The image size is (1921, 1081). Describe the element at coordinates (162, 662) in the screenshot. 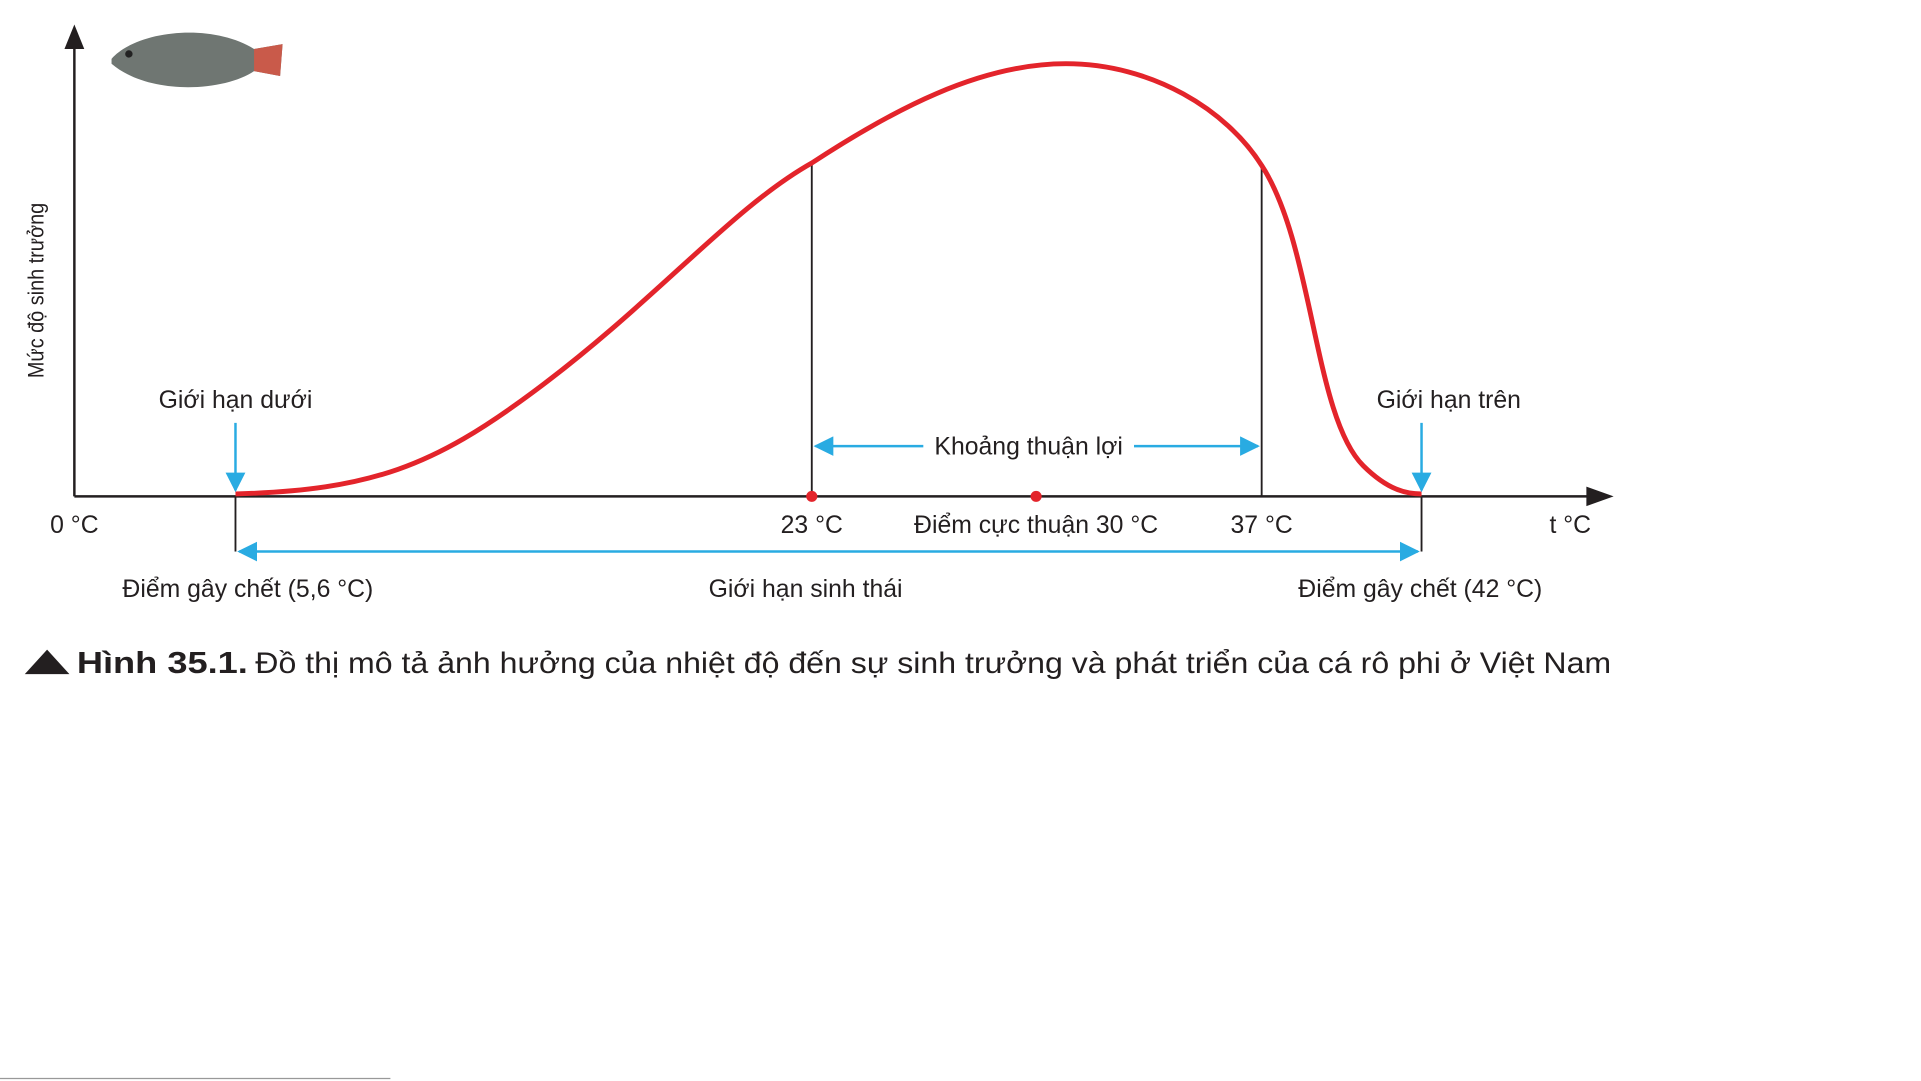

I see `caption-number: Hình 35.1.` at that location.